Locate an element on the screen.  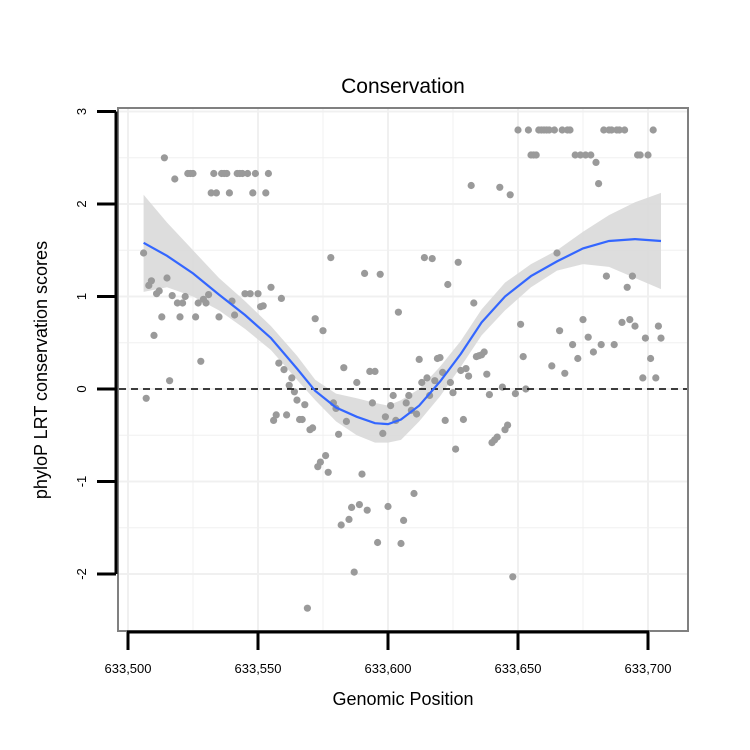
x-tick-label-2: 633,600 is located at coordinates (388, 668).